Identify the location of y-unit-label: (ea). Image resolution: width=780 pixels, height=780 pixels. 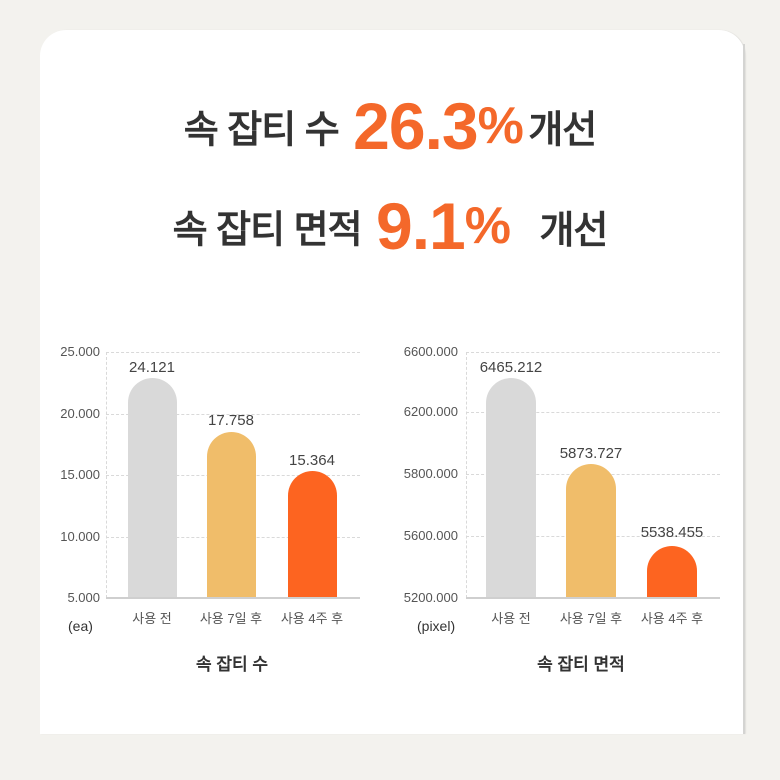
(80, 626).